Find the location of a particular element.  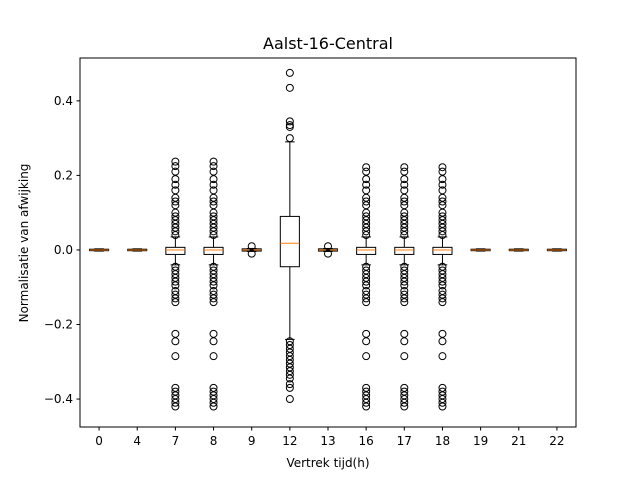

x-tick-label: 0 is located at coordinates (99, 441).